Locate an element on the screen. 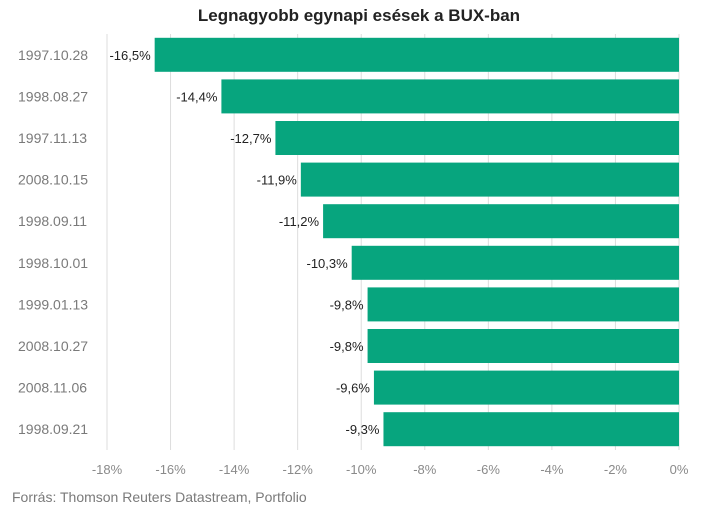  data-label: -14,4% is located at coordinates (197, 96).